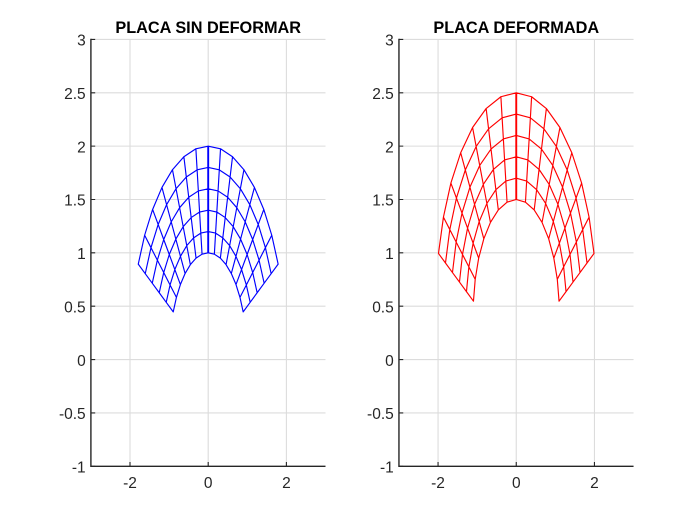  Describe the element at coordinates (516, 28) in the screenshot. I see `svg-text: PLACA DEFORMADA` at that location.